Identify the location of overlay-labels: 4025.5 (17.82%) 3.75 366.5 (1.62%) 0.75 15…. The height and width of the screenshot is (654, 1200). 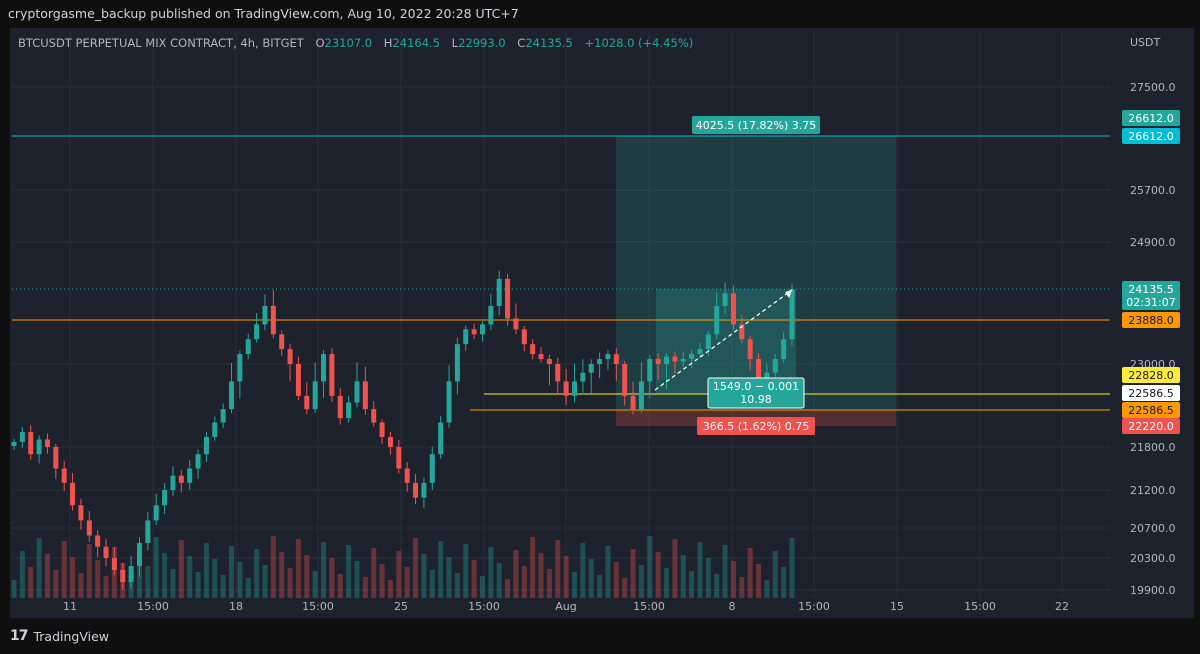
(737, 275).